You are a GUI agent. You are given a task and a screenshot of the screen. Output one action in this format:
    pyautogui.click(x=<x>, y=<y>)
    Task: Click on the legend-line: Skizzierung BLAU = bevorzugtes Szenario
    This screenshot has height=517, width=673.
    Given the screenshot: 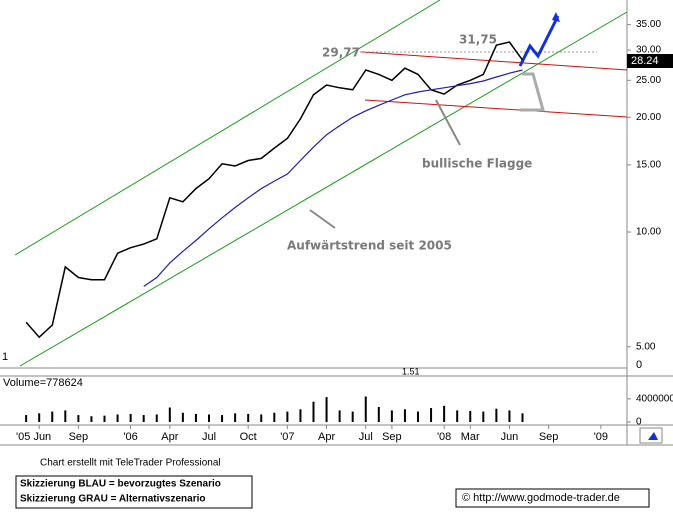 What is the action you would take?
    pyautogui.click(x=120, y=484)
    